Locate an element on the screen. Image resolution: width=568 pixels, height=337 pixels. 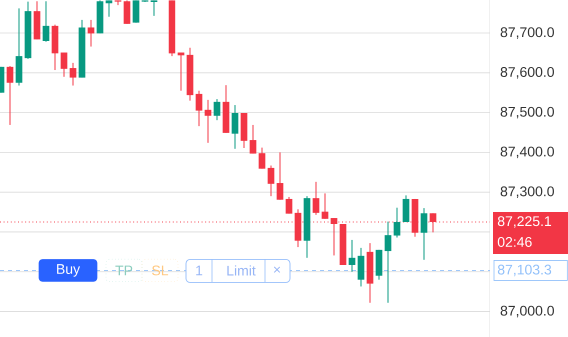
annotation: Buy is located at coordinates (68, 270).